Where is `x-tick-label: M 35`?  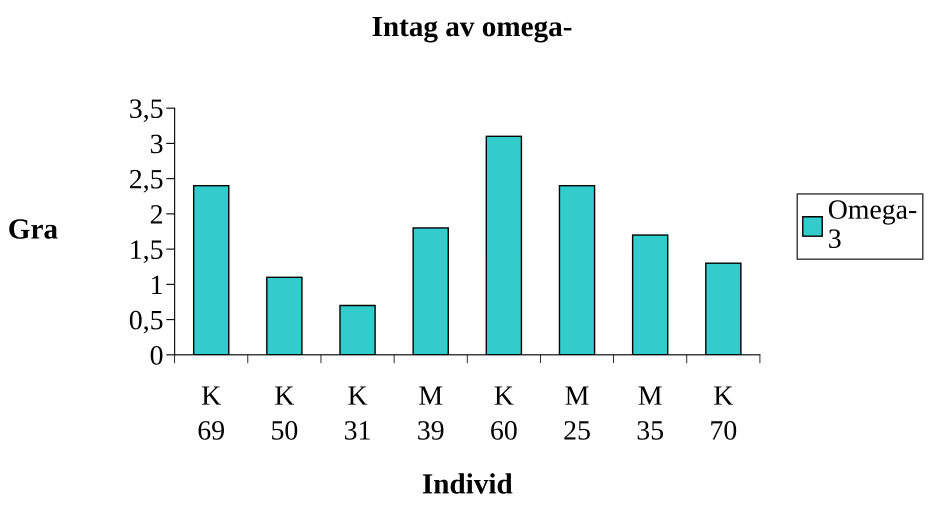 x-tick-label: M 35 is located at coordinates (650, 413).